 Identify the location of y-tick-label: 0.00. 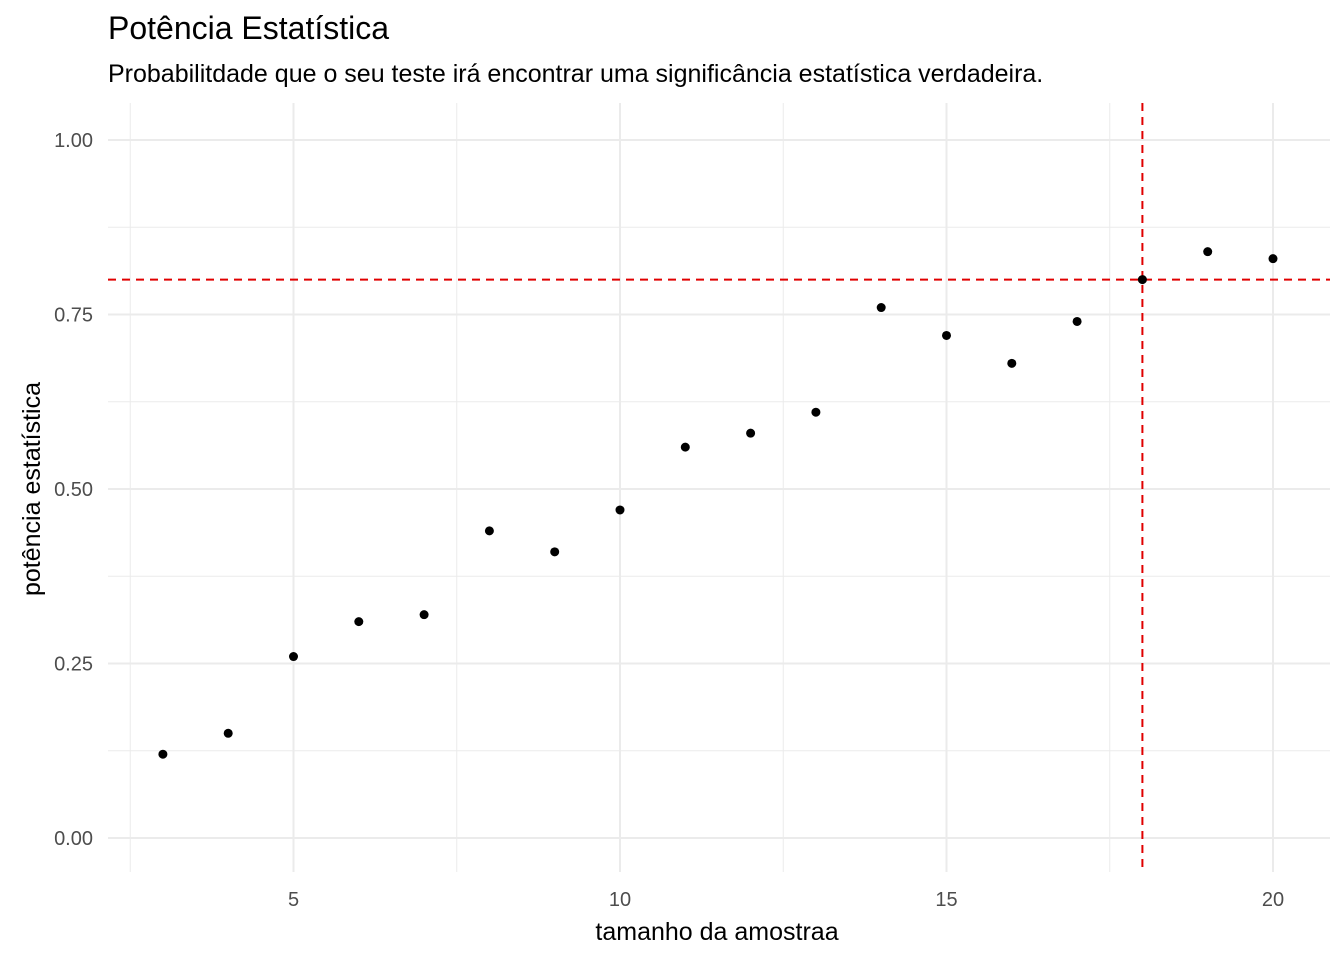
(73, 839).